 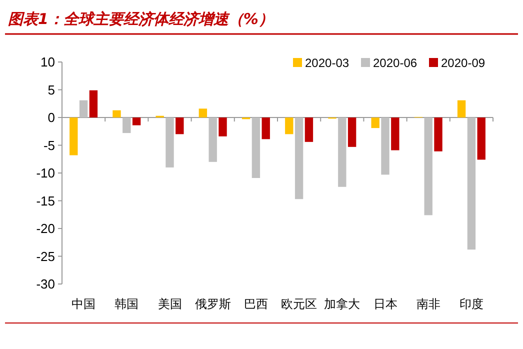 What do you see at coordinates (385, 304) in the screenshot?
I see `x-tick-label: 日本` at bounding box center [385, 304].